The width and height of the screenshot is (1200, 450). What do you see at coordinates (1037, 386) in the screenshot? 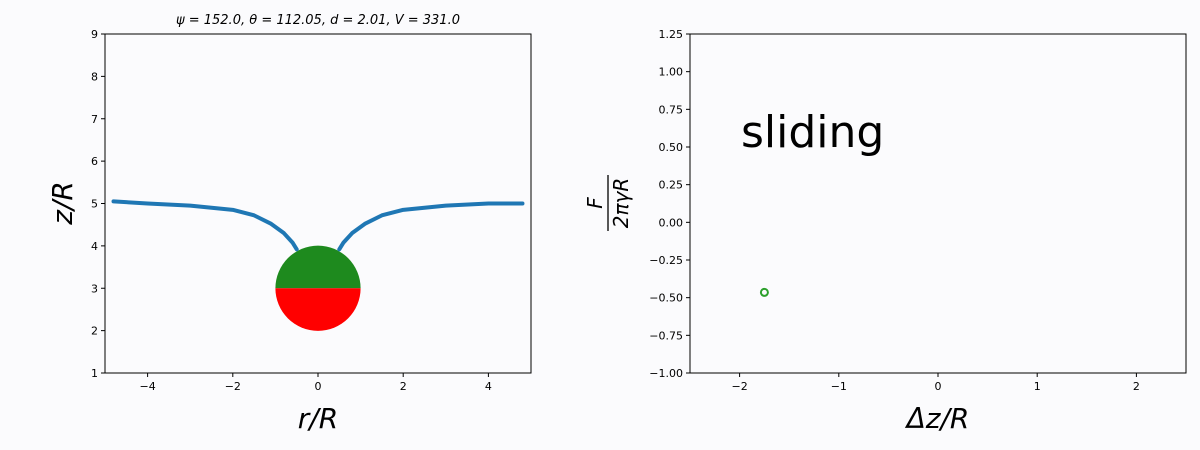
I see `x-tick-label: 1` at bounding box center [1037, 386].